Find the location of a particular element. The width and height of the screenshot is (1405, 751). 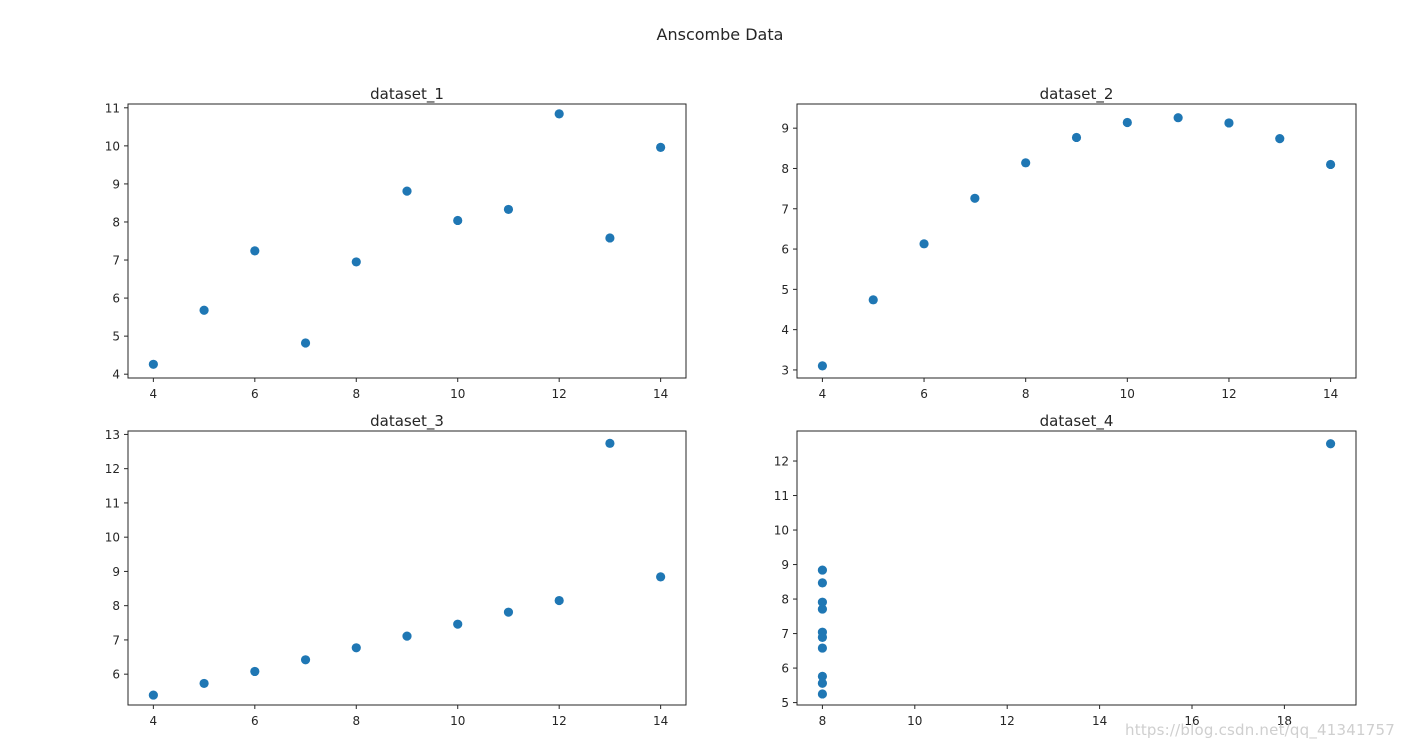

watermark: https://blog.csdn.net/qq_41341757 is located at coordinates (1260, 730).